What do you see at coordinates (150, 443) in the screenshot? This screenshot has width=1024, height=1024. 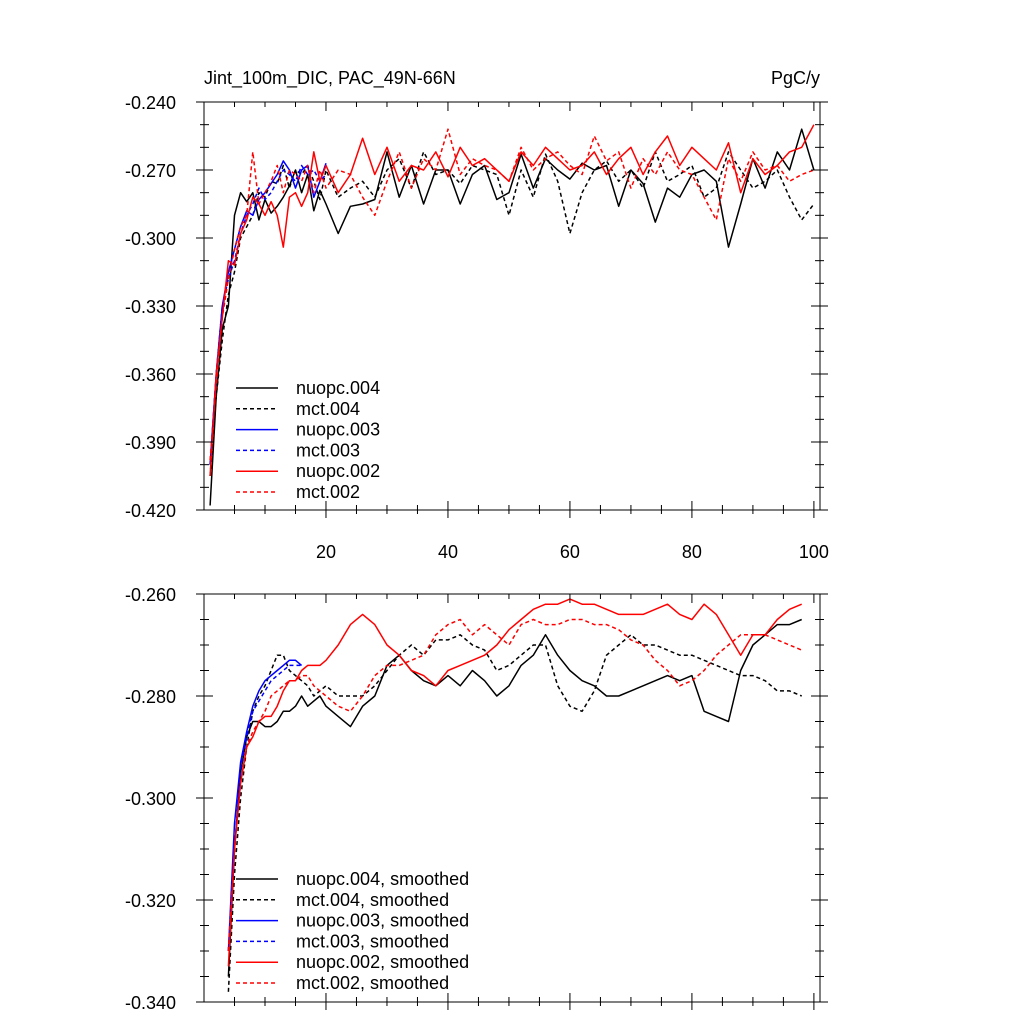 I see `y-tick-label: -0.390` at bounding box center [150, 443].